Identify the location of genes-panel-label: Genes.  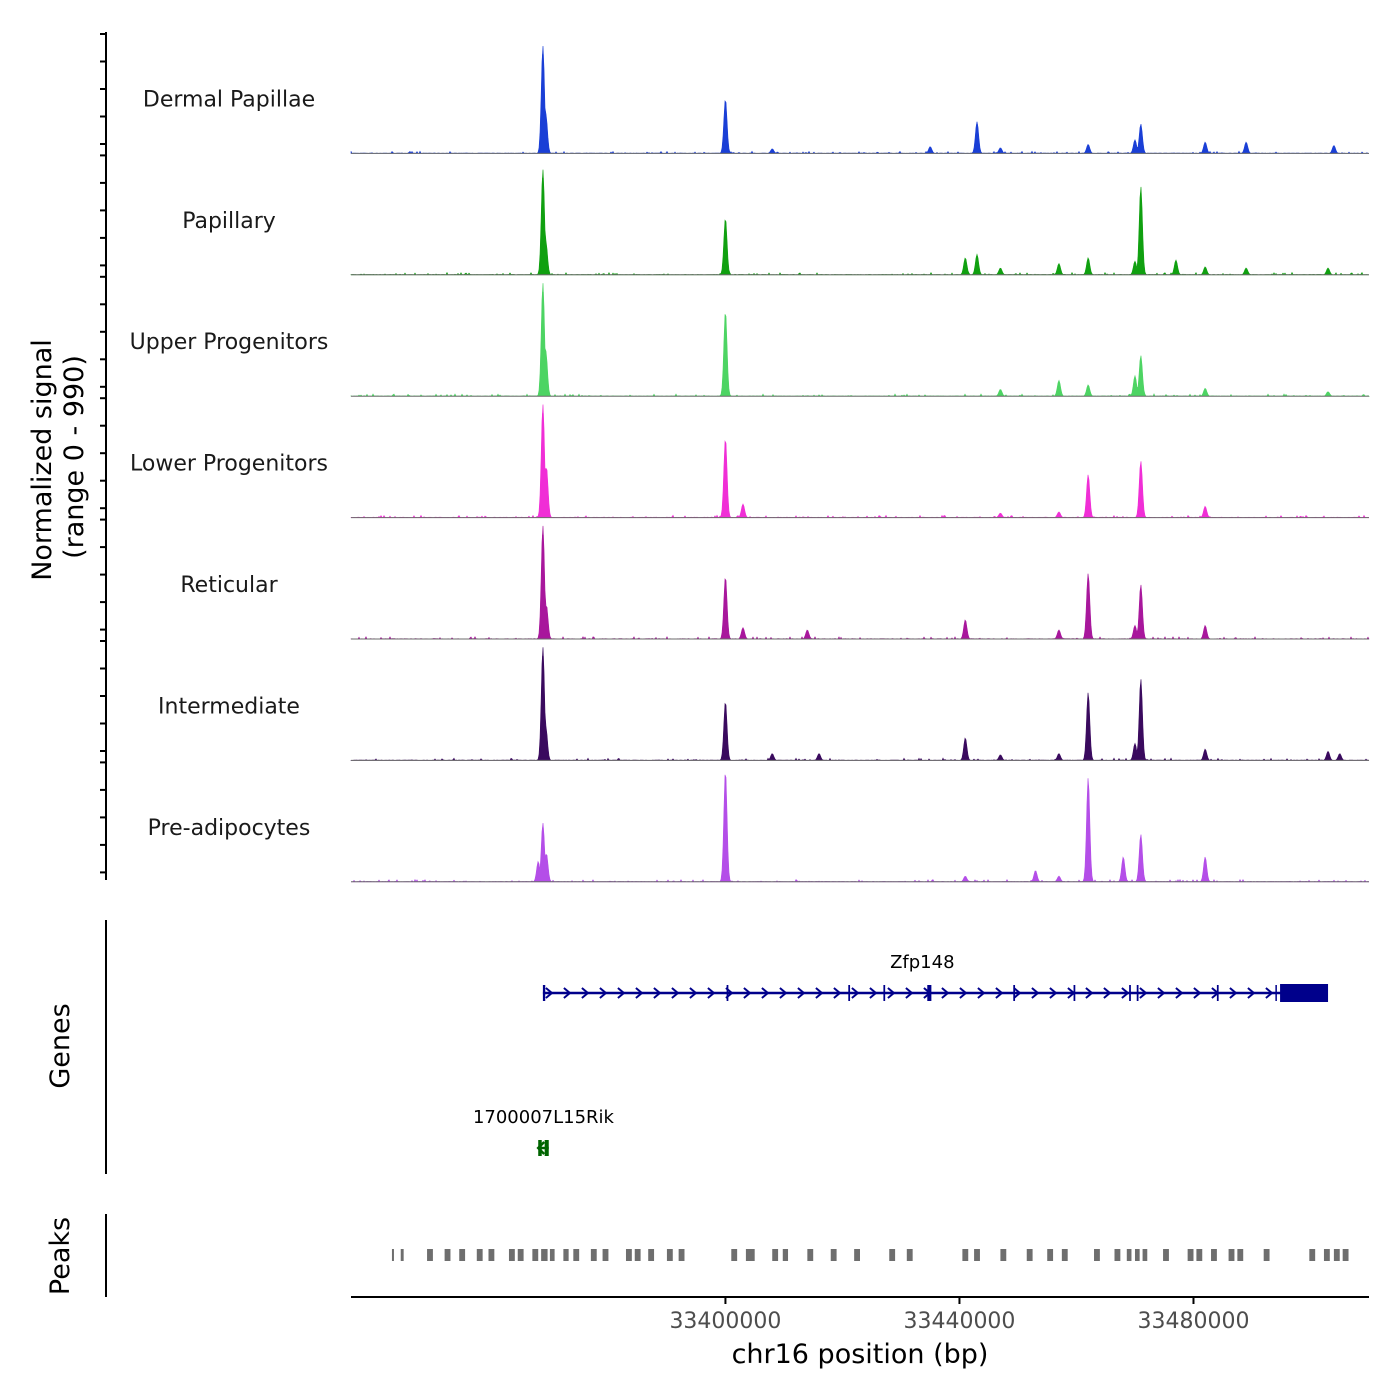
(60, 1045).